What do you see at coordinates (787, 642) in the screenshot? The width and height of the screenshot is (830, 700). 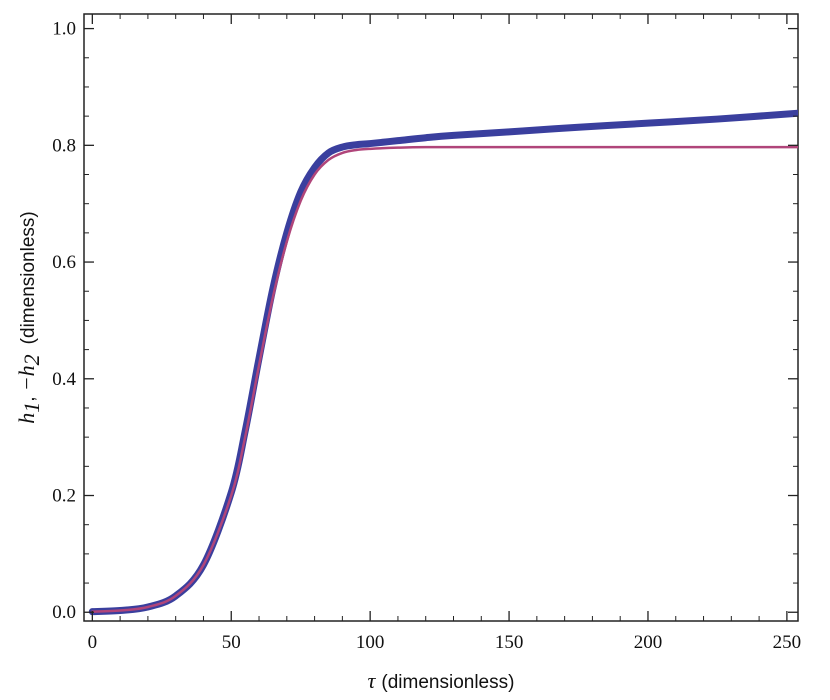 I see `x-tick-label: 250` at bounding box center [787, 642].